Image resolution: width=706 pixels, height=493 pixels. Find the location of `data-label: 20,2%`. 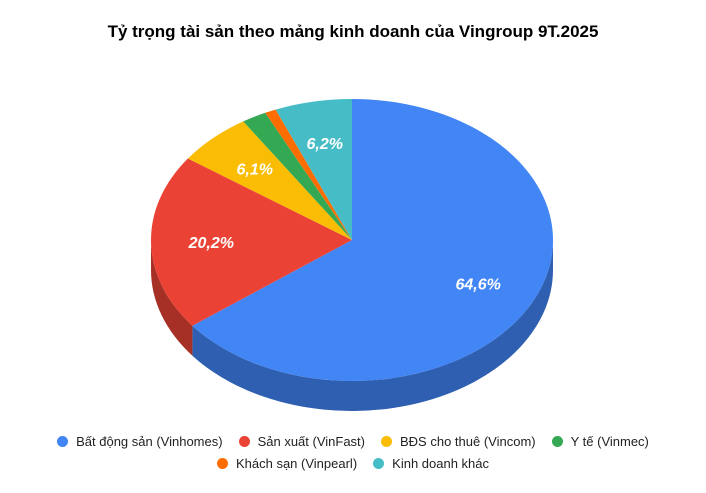

data-label: 20,2% is located at coordinates (211, 243).